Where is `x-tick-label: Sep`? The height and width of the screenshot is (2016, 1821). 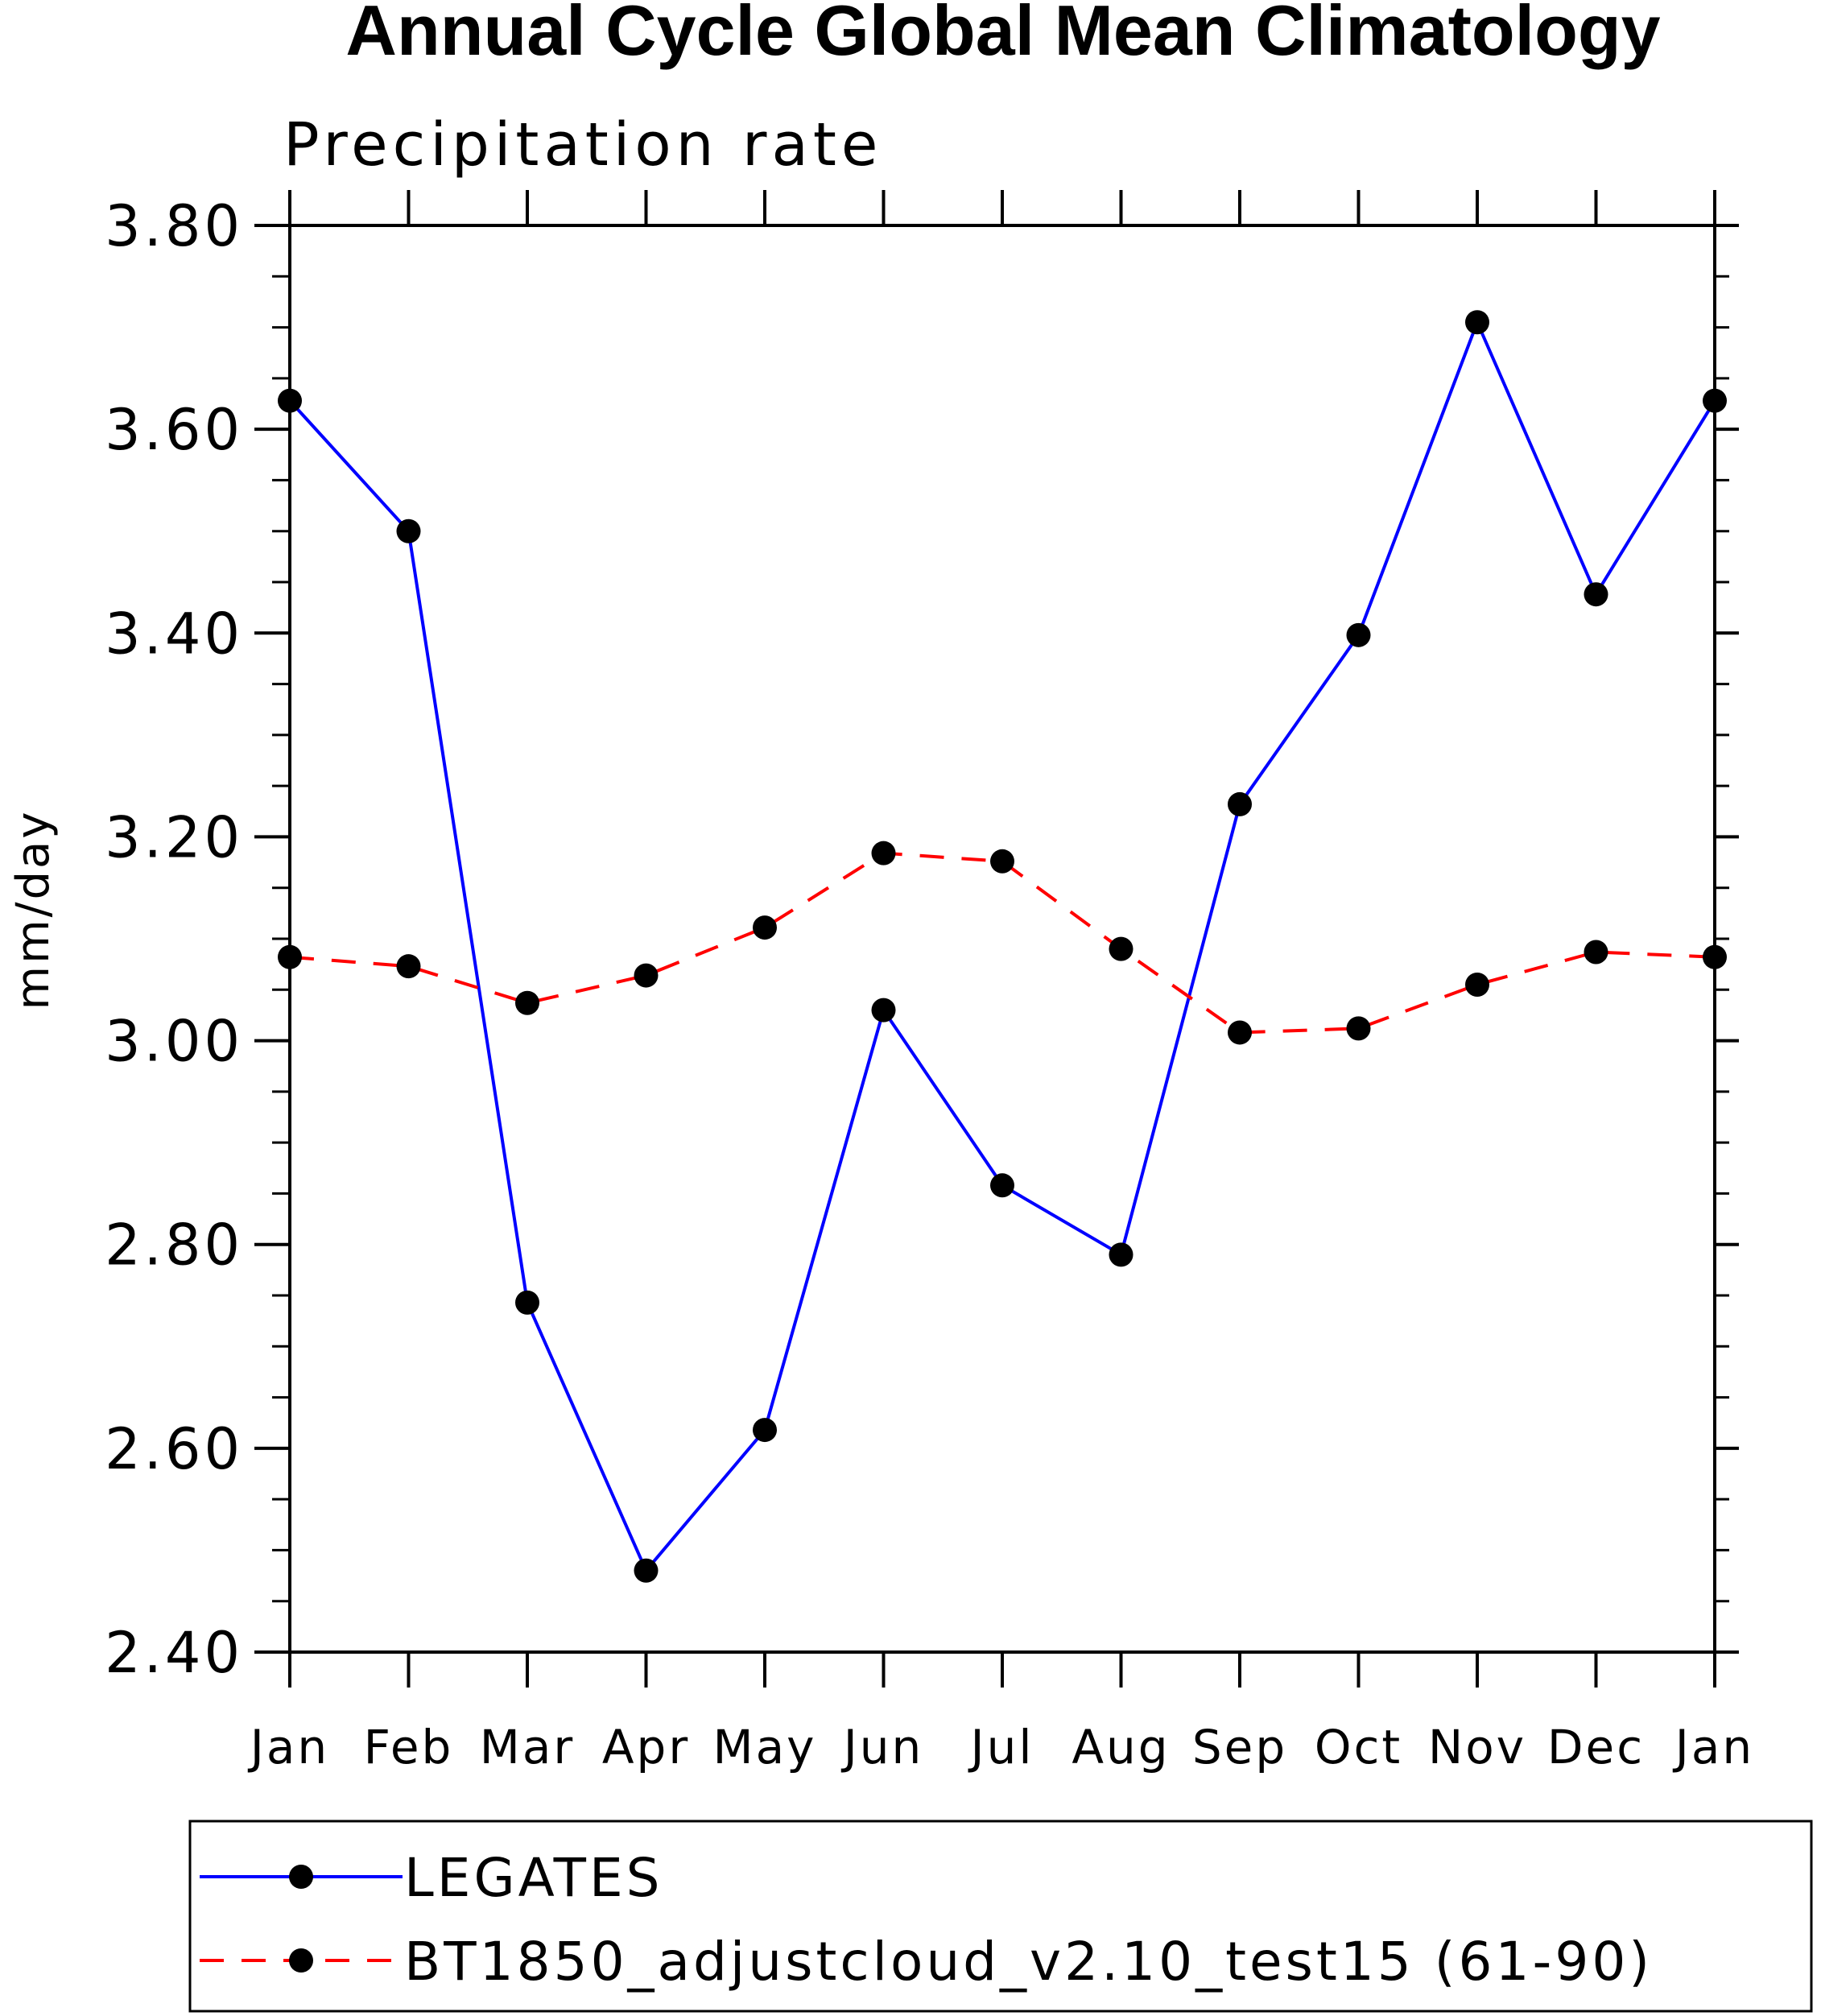
x-tick-label: Sep is located at coordinates (1239, 1747).